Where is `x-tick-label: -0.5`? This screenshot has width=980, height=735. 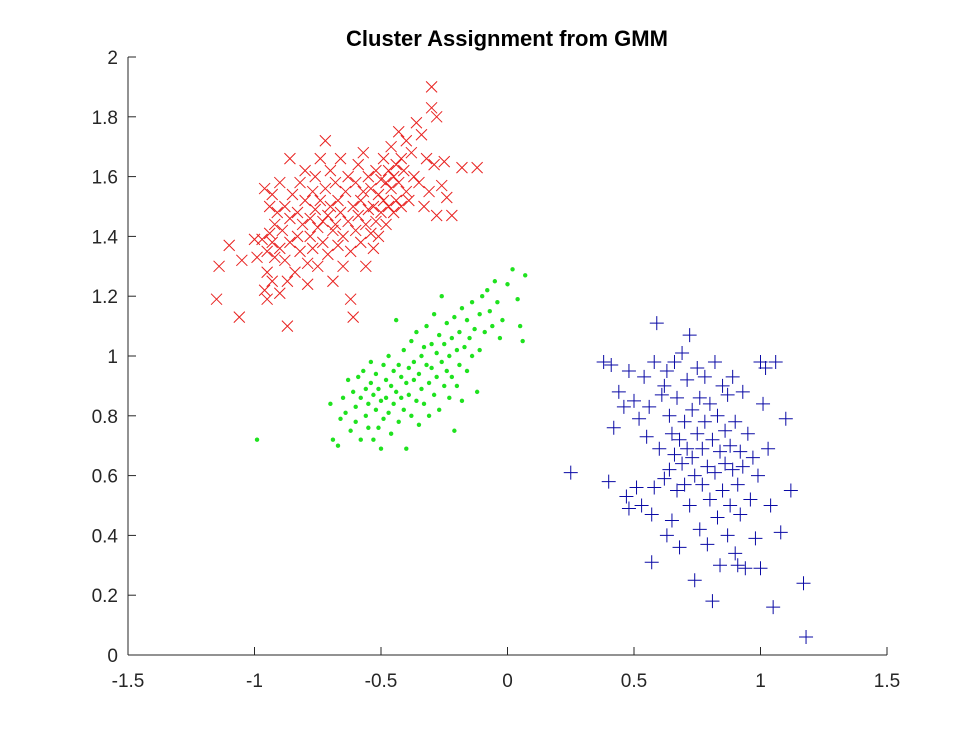
x-tick-label: -0.5 is located at coordinates (381, 681).